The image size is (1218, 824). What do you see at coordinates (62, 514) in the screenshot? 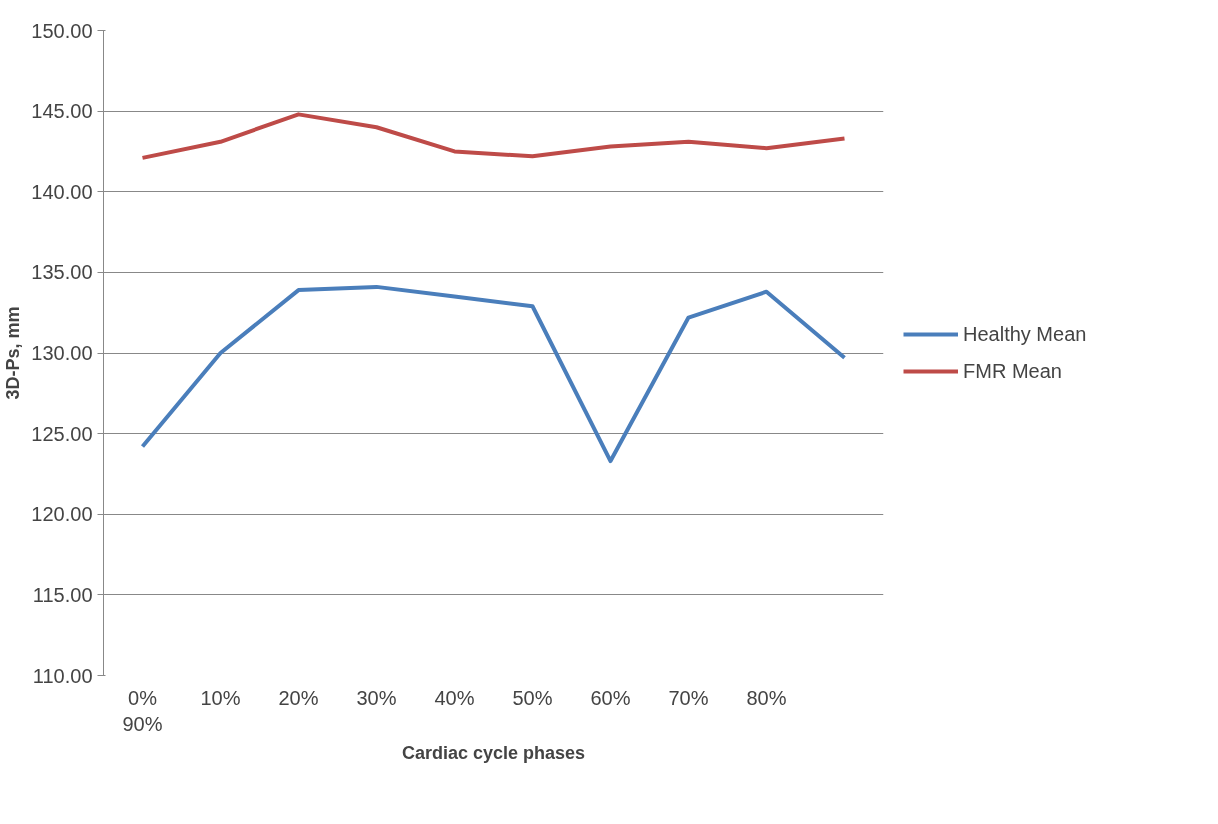
I see `y-tick-label: 120.00` at bounding box center [62, 514].